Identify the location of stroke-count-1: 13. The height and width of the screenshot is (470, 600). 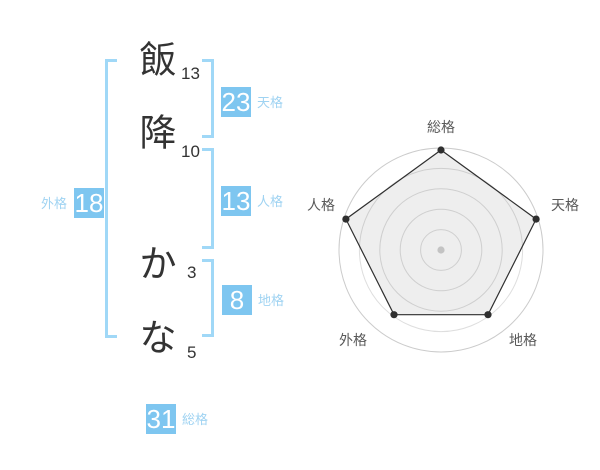
(190, 73).